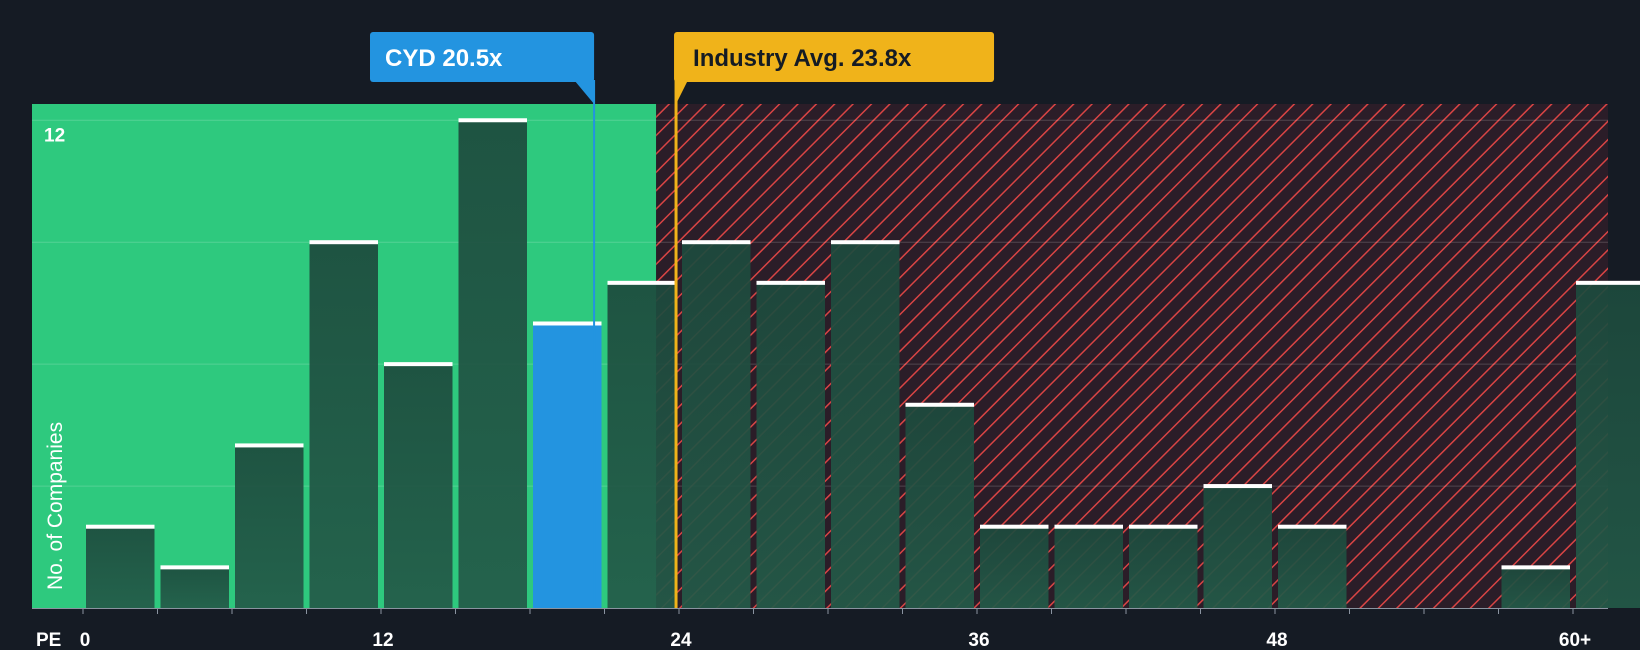 The image size is (1640, 650). Describe the element at coordinates (681, 640) in the screenshot. I see `x-tick-label: 24` at that location.